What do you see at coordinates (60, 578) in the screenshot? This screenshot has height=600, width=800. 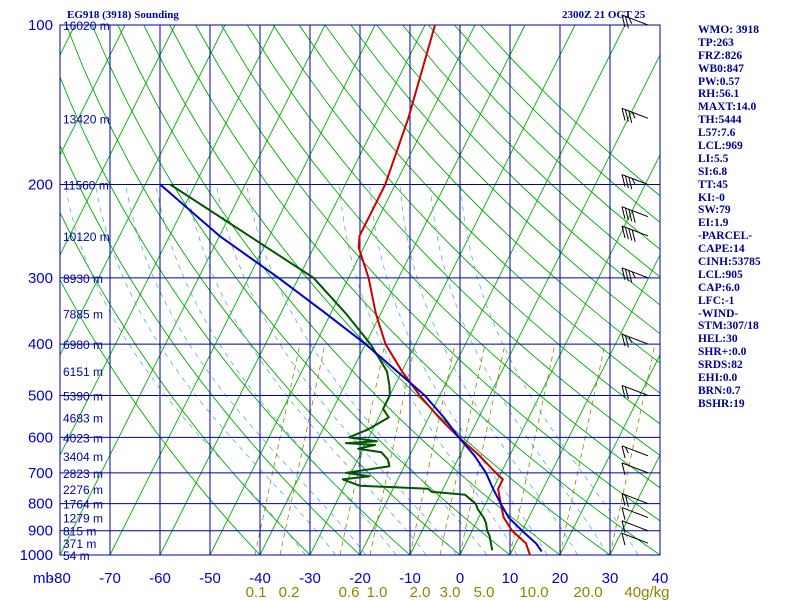 I see `temperature-tick-label: -80` at bounding box center [60, 578].